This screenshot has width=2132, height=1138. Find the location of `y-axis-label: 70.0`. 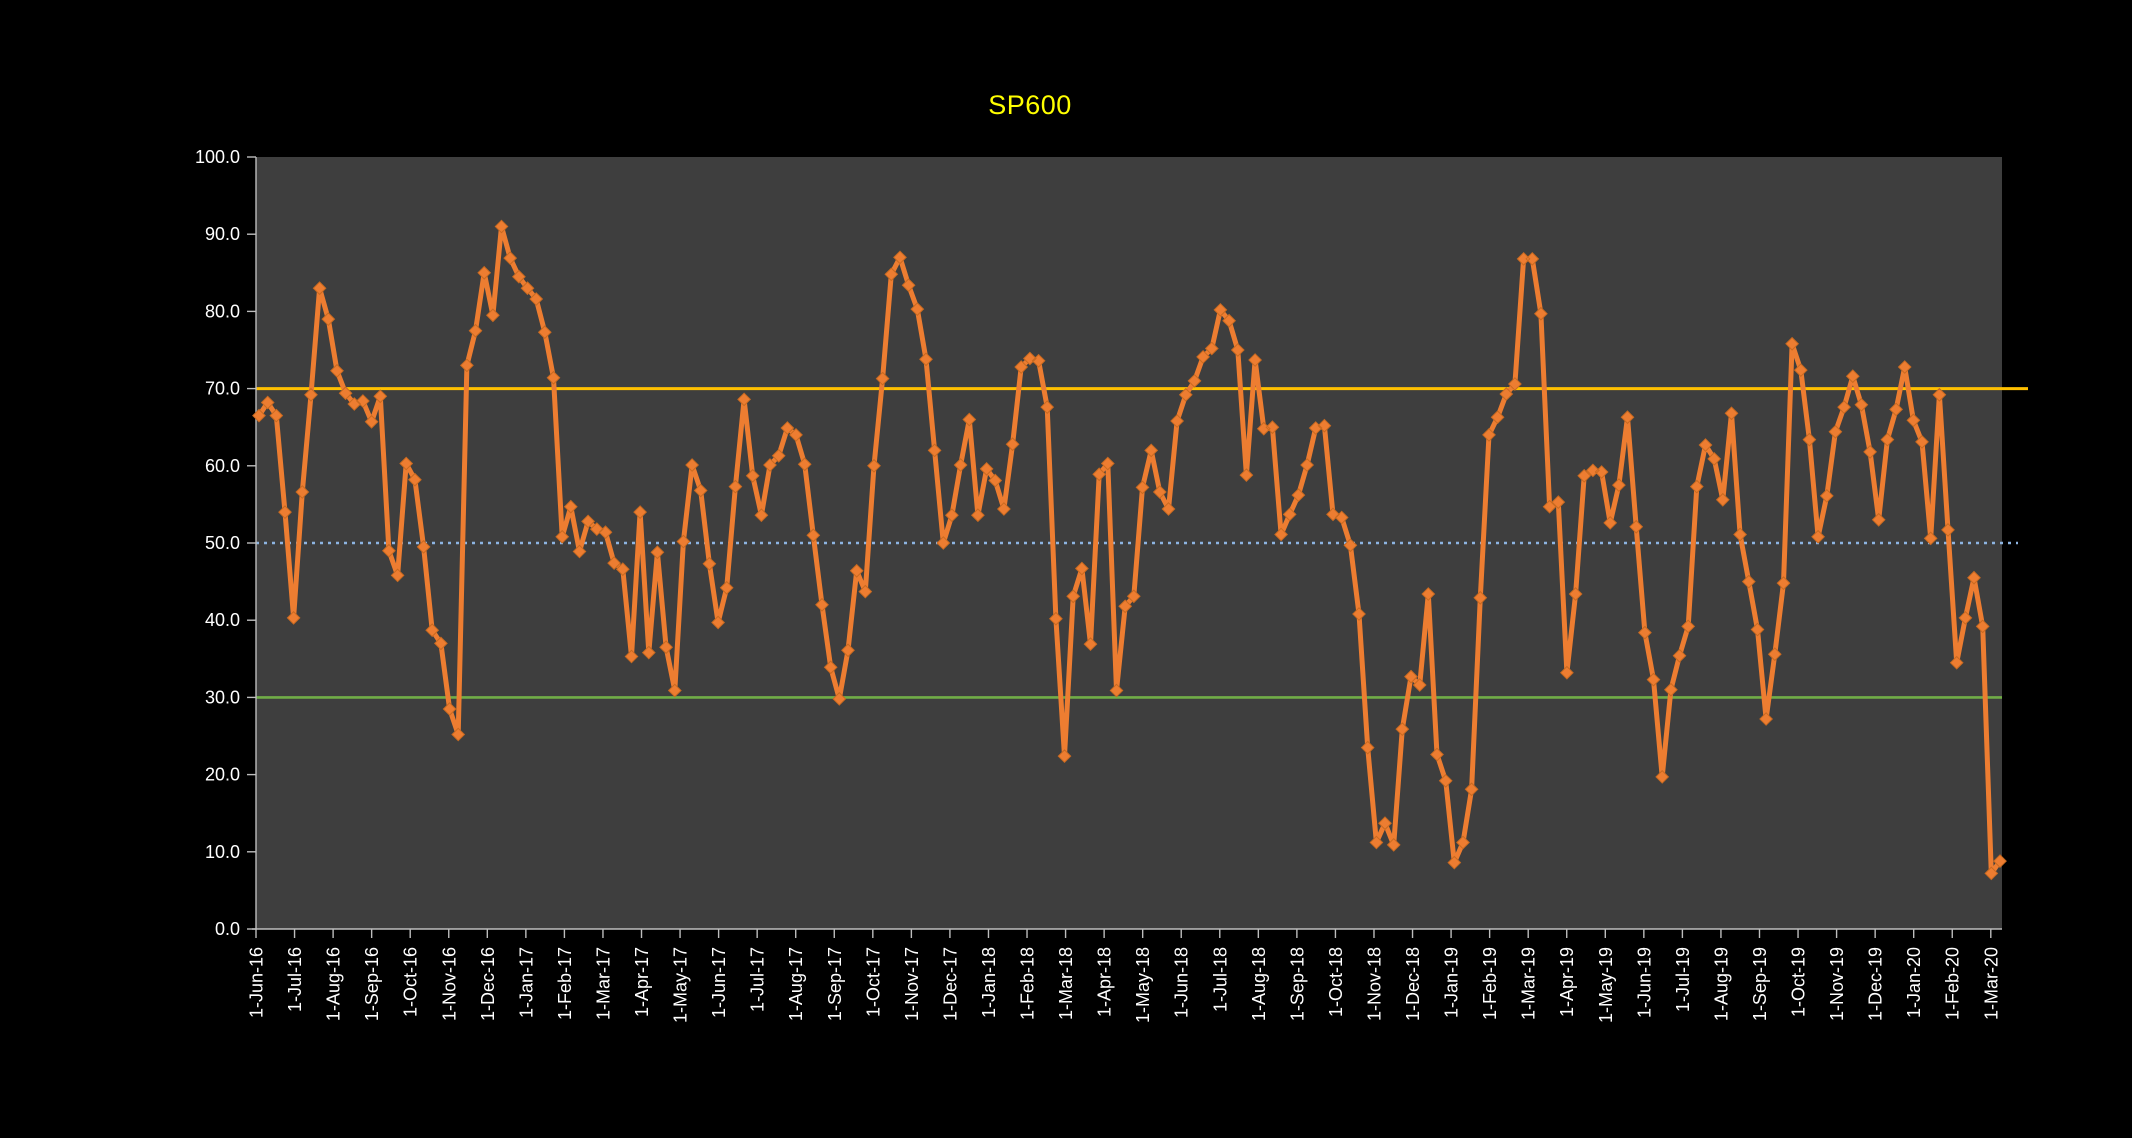

y-axis-label: 70.0 is located at coordinates (222, 389).